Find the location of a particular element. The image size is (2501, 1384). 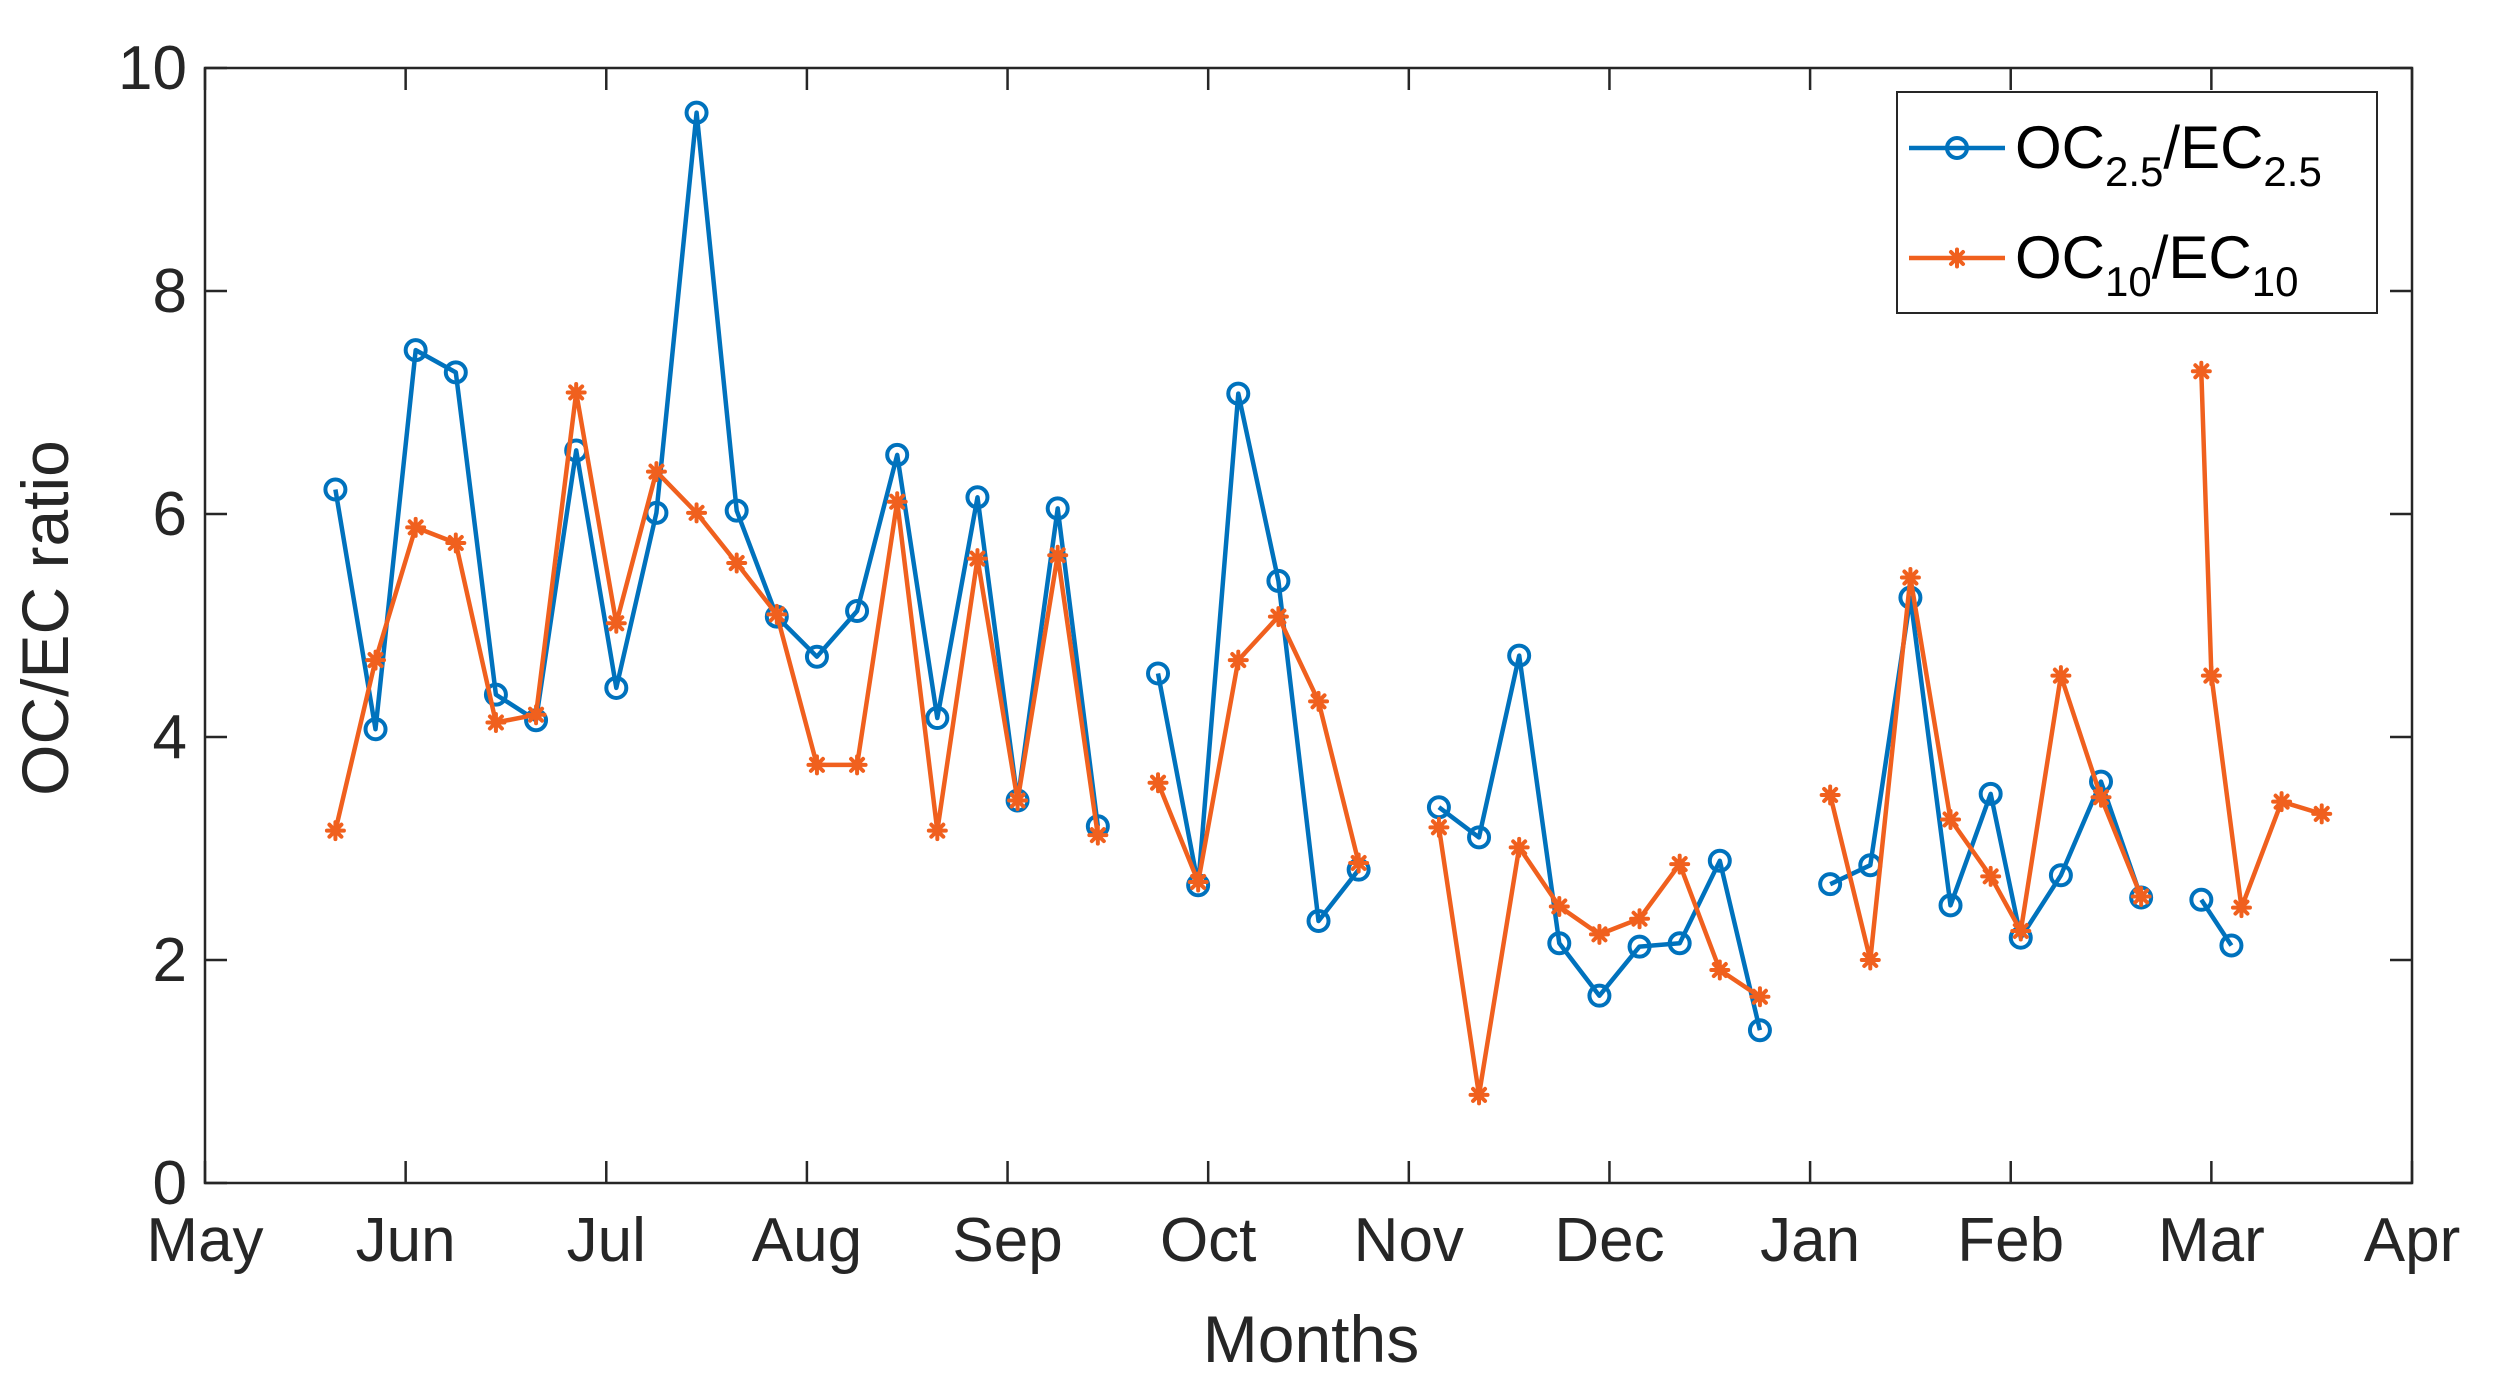

x-tick-label-jul: Jul is located at coordinates (606, 1240).